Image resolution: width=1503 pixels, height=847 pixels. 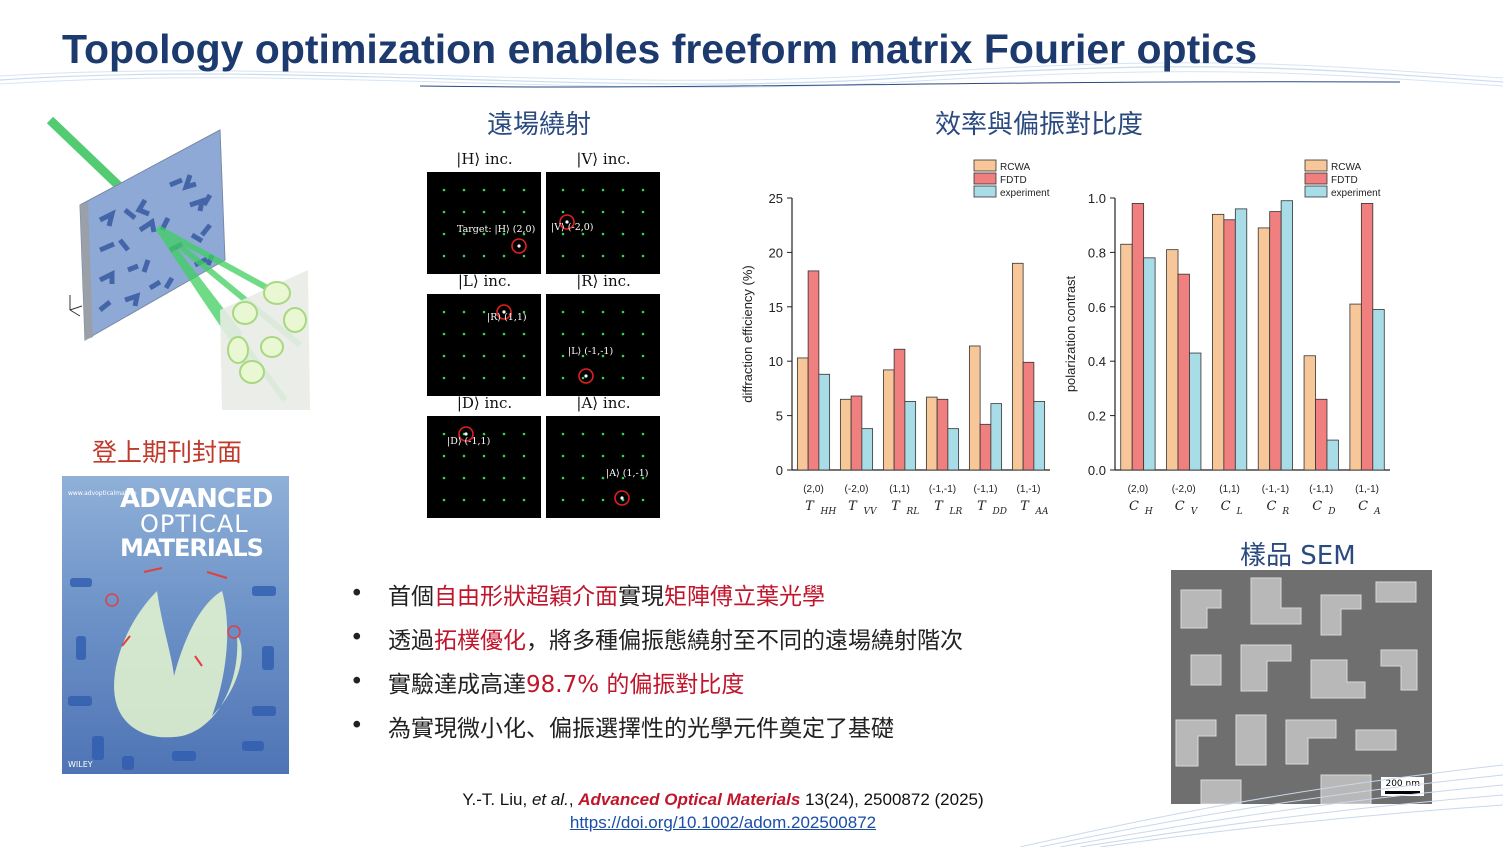 I want to click on sem-scale-line, so click(x=1402, y=792).